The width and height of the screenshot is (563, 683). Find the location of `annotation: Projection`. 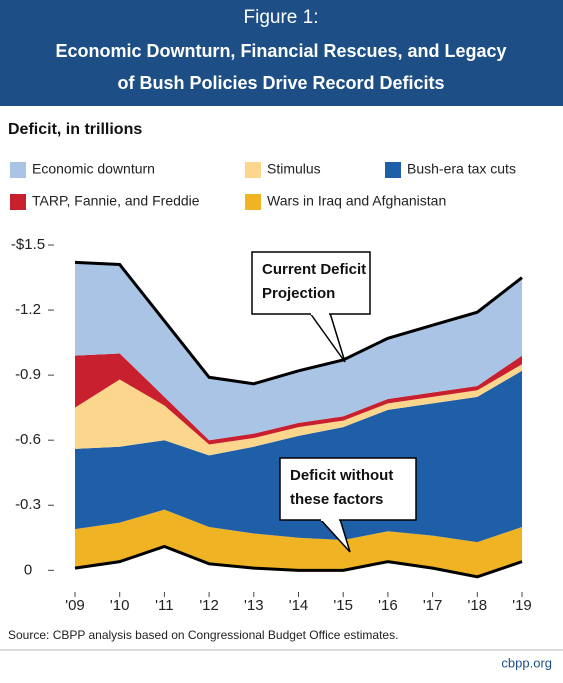

annotation: Projection is located at coordinates (298, 293).